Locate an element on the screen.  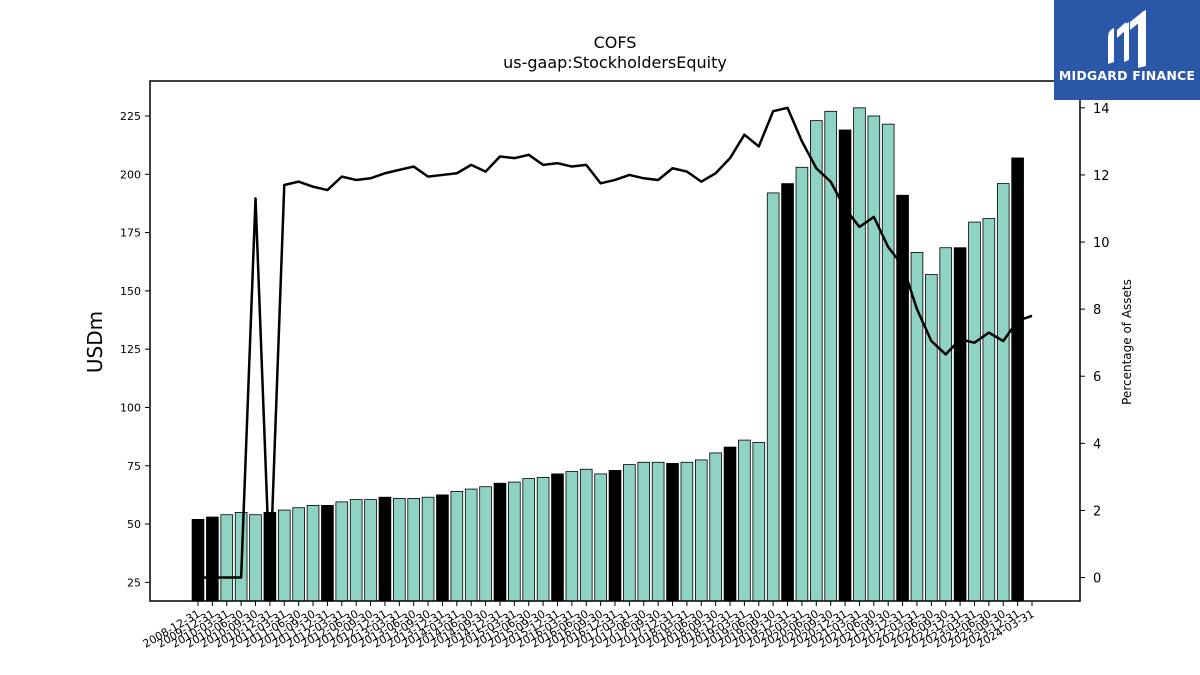
y-tick-label: 200 is located at coordinates (130, 174).